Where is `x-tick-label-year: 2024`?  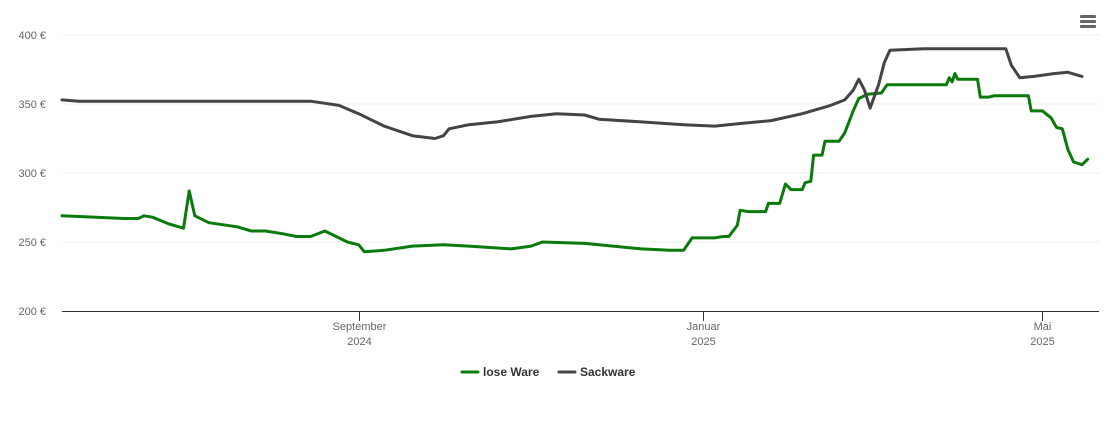
x-tick-label-year: 2024 is located at coordinates (359, 342).